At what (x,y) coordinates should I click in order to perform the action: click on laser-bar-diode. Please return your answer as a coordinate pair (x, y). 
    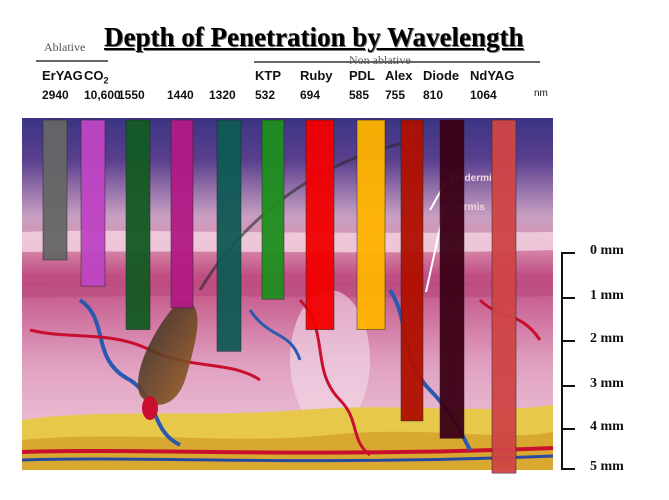
    Looking at the image, I should click on (452, 279).